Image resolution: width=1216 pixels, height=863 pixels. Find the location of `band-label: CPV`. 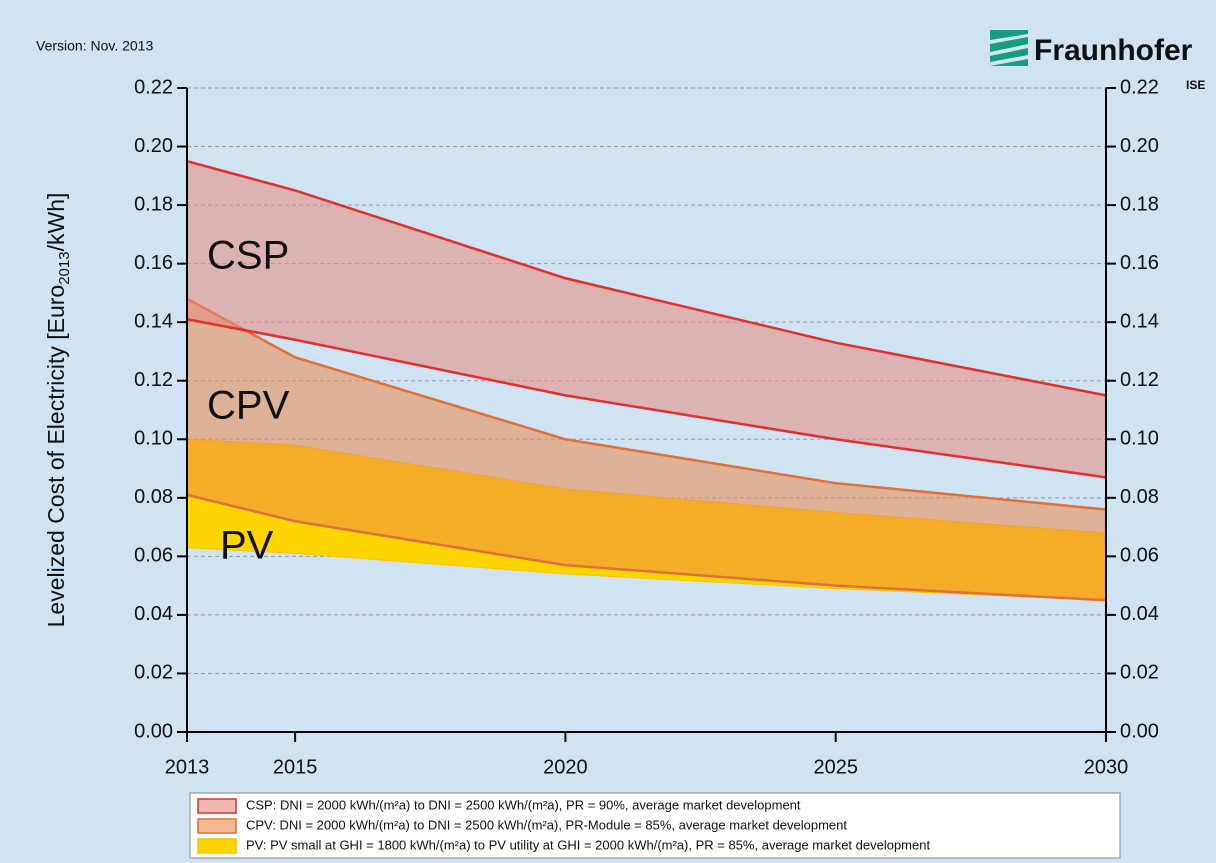

band-label: CPV is located at coordinates (248, 406).